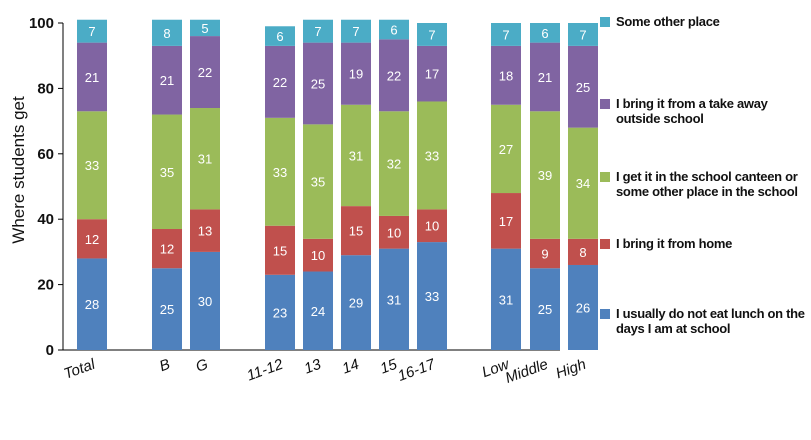 This screenshot has height=440, width=811. I want to click on bar-value-label: 12, so click(167, 249).